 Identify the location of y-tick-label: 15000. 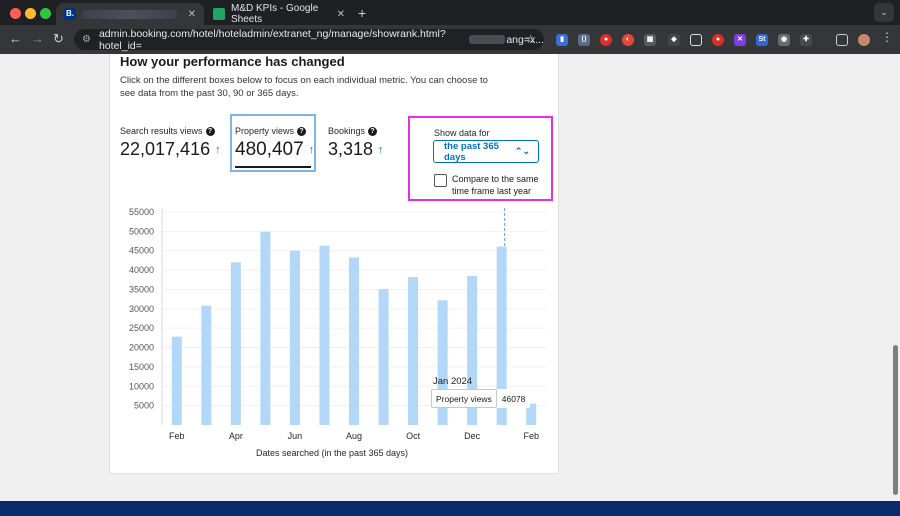
(141, 367).